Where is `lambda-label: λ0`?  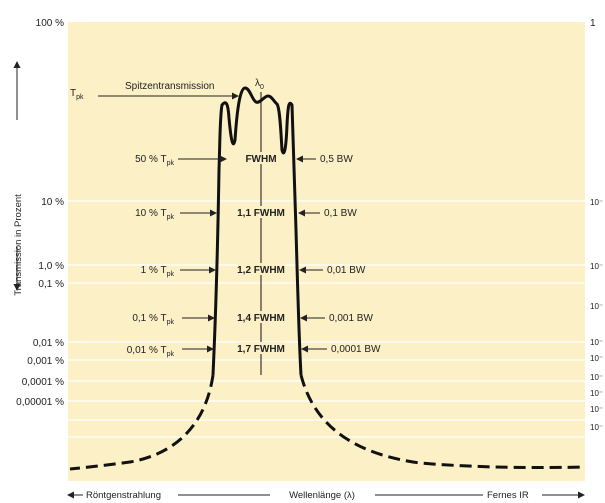
lambda-label: λ0 is located at coordinates (259, 84).